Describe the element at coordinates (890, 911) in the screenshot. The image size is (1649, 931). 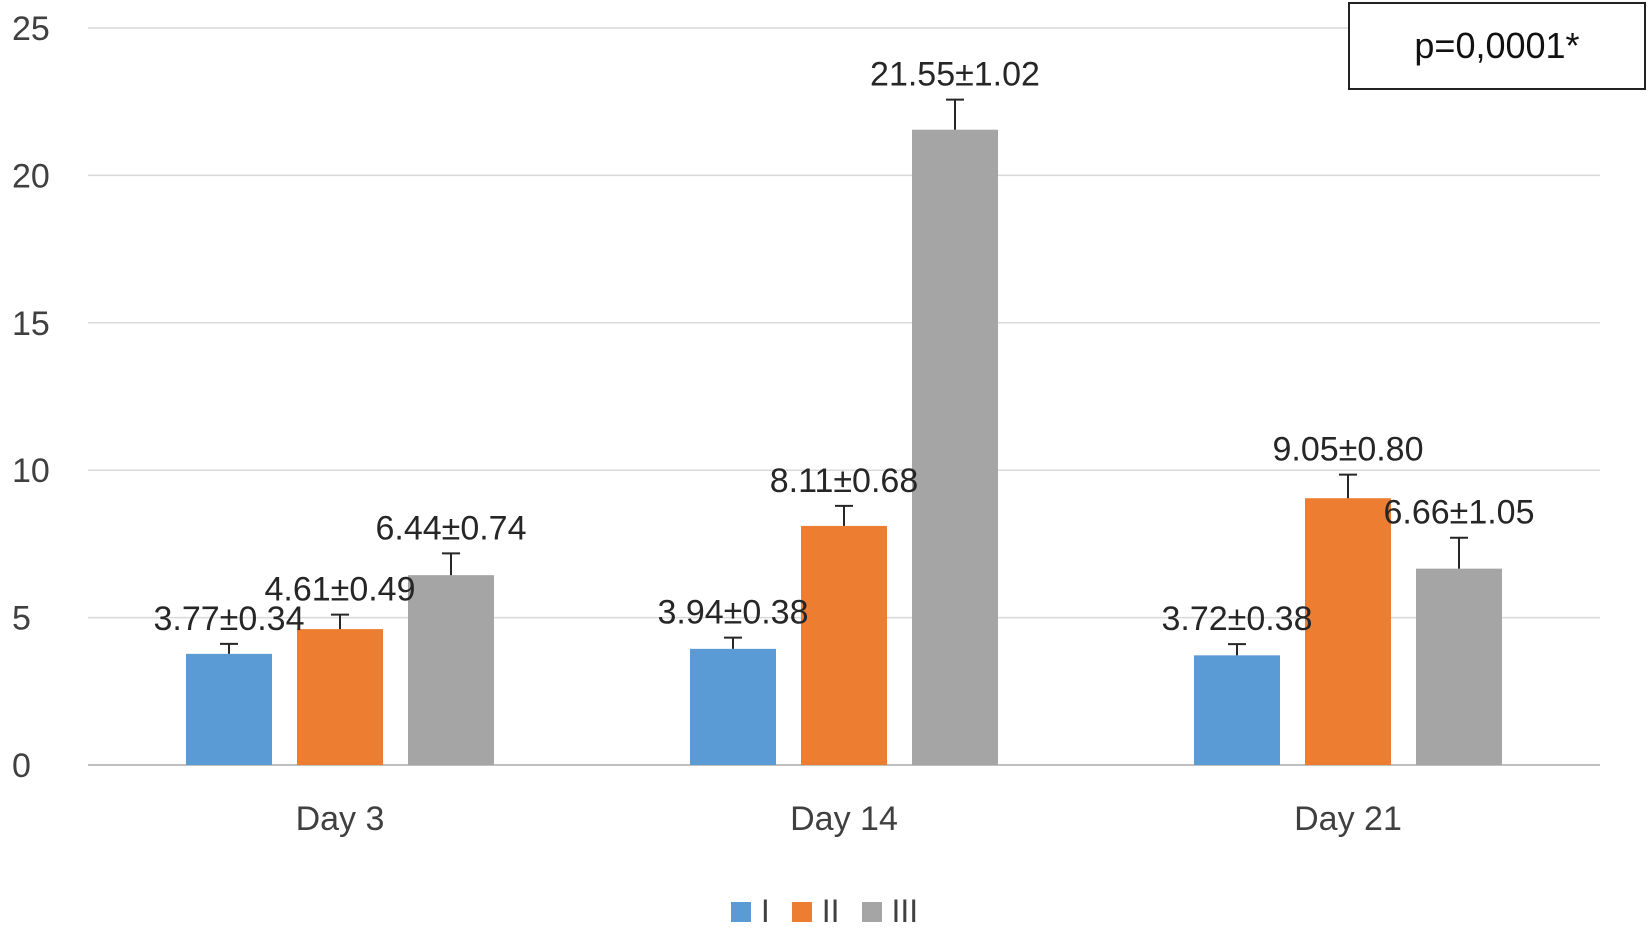
I see `legend-item: III` at that location.